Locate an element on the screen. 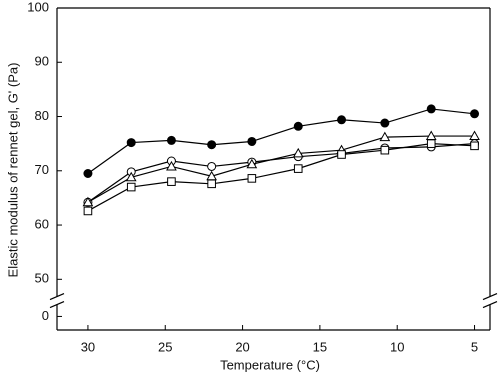  y-tick-label: 70 is located at coordinates (42, 169).